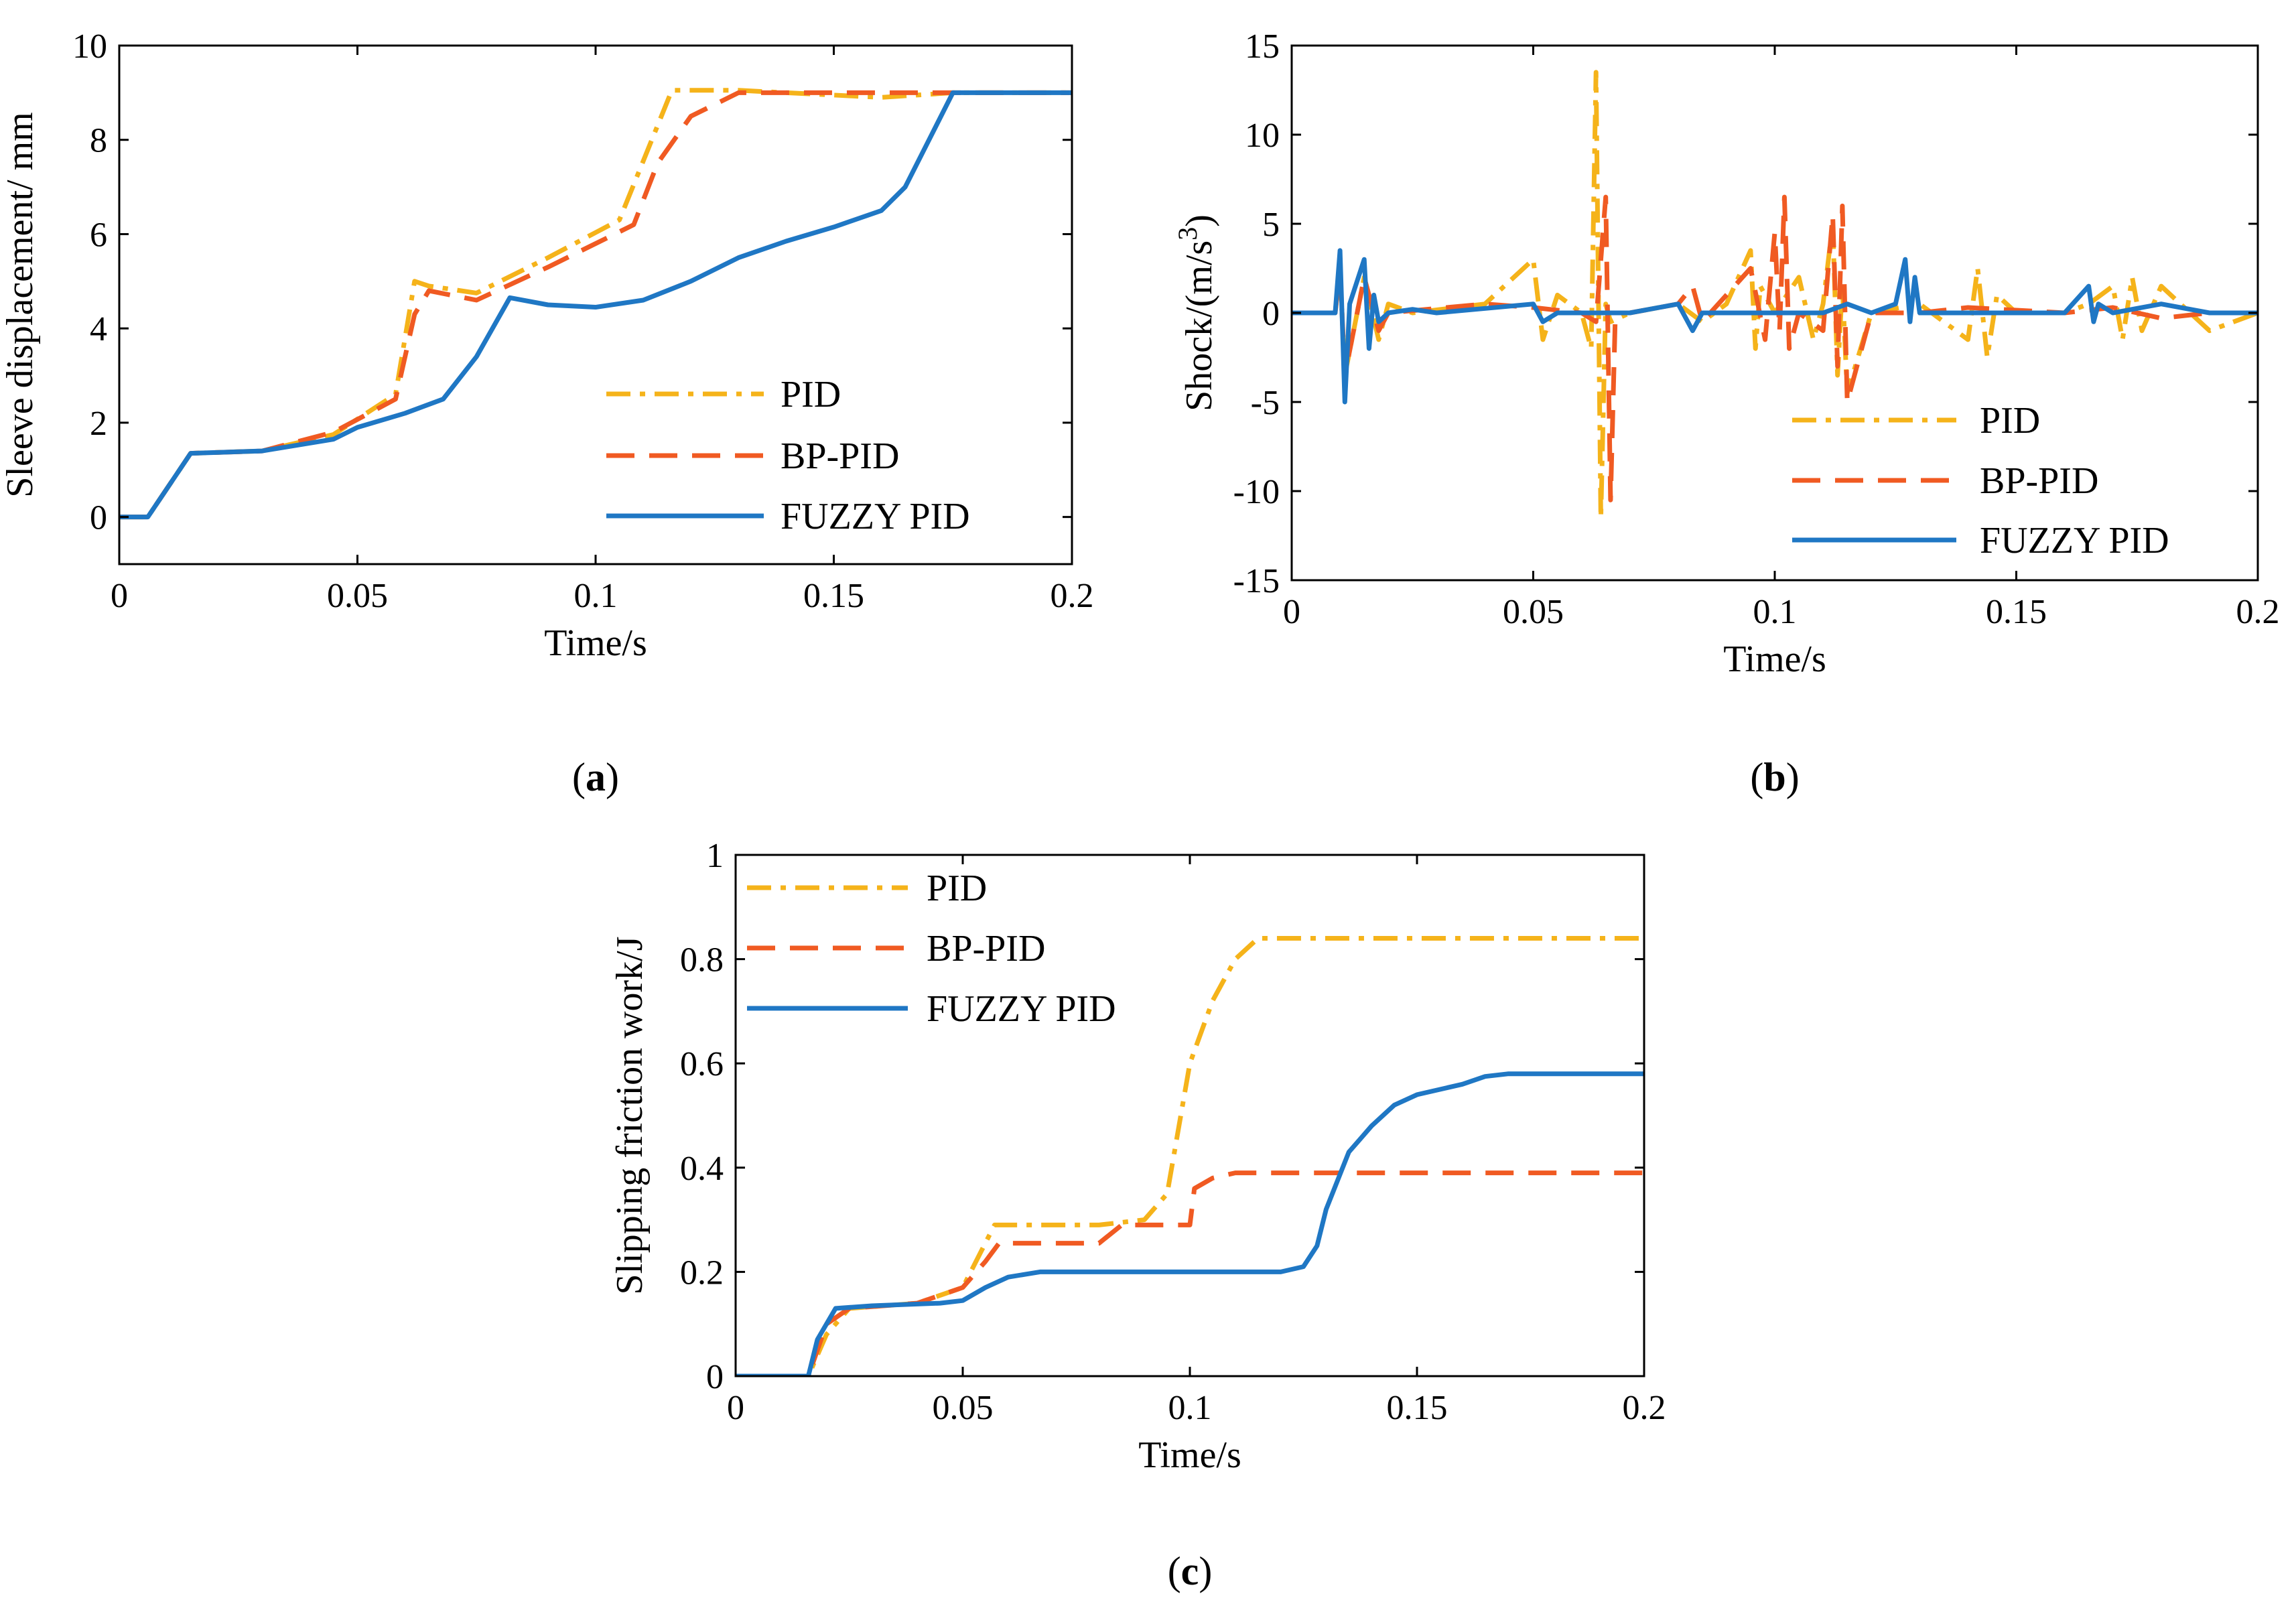 The image size is (2296, 1618). I want to click on y-tick-label: -5, so click(1265, 403).